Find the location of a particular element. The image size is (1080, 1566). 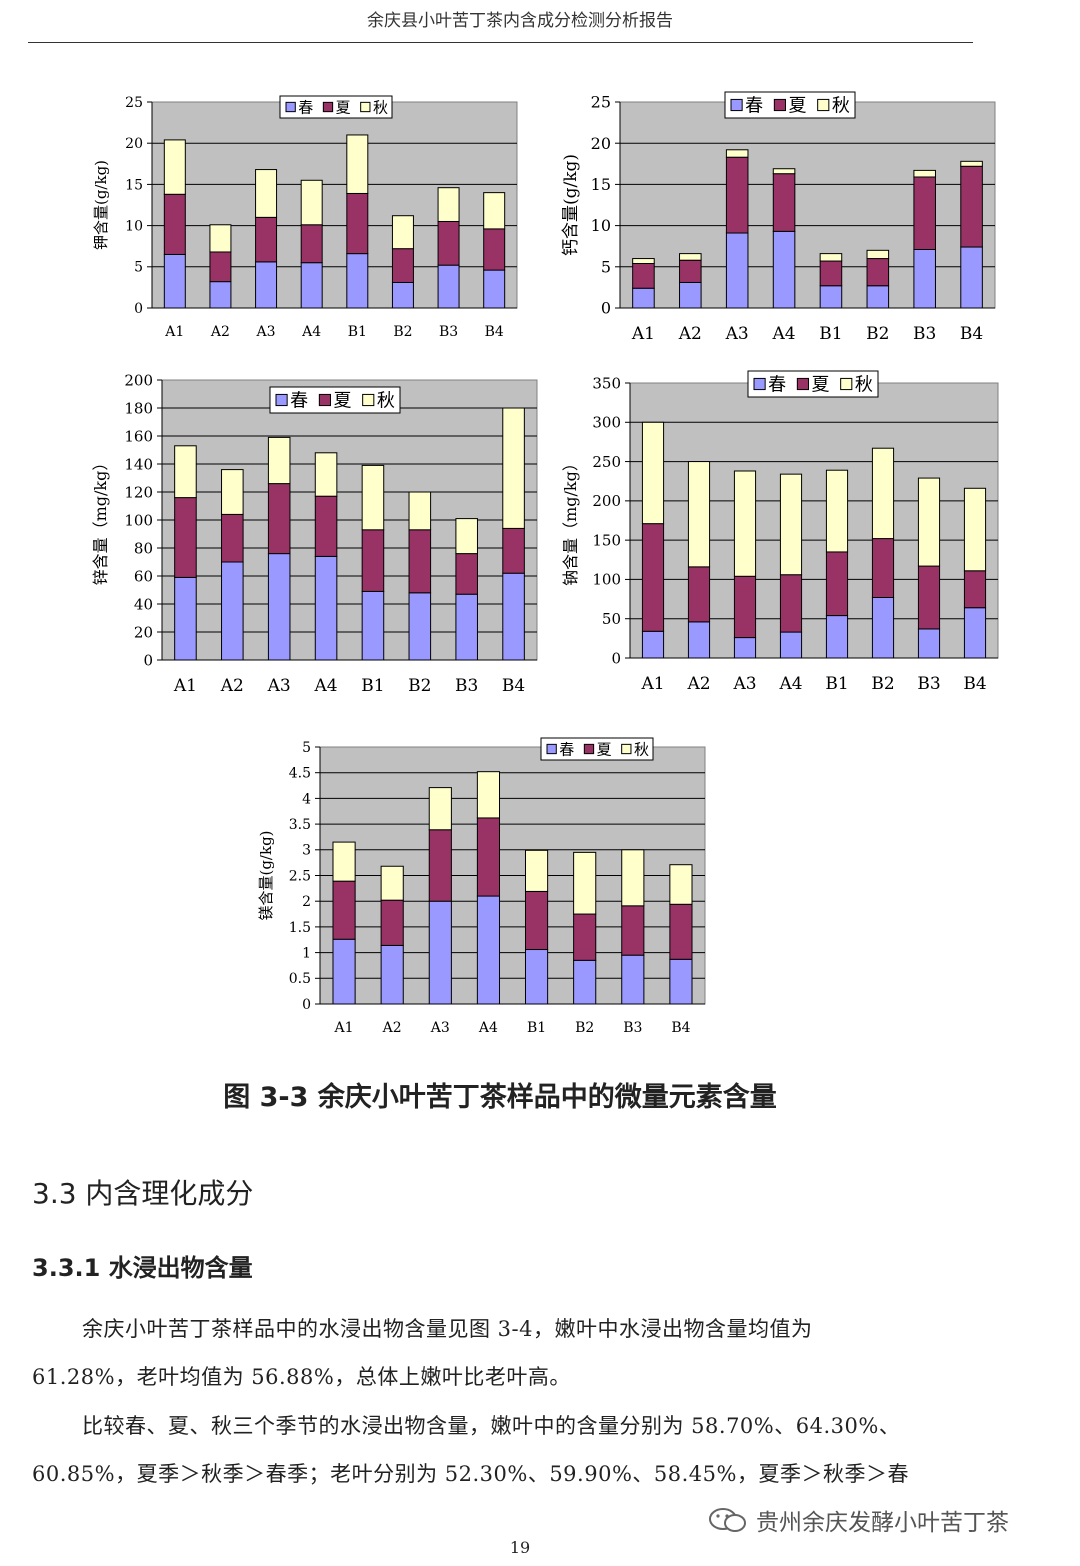

x-tick-label: B2 is located at coordinates (584, 1028).